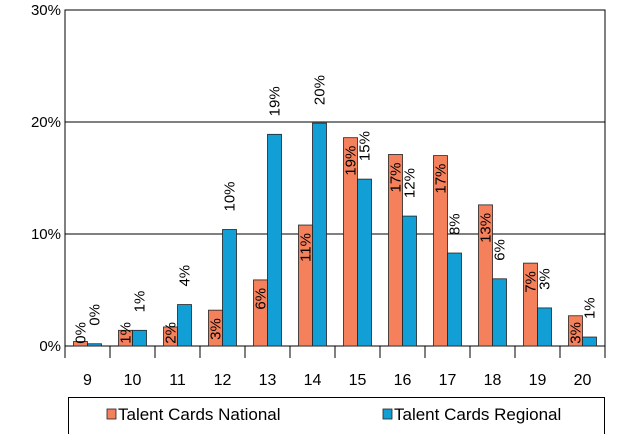 The height and width of the screenshot is (434, 624). I want to click on data-label: 12%, so click(410, 183).